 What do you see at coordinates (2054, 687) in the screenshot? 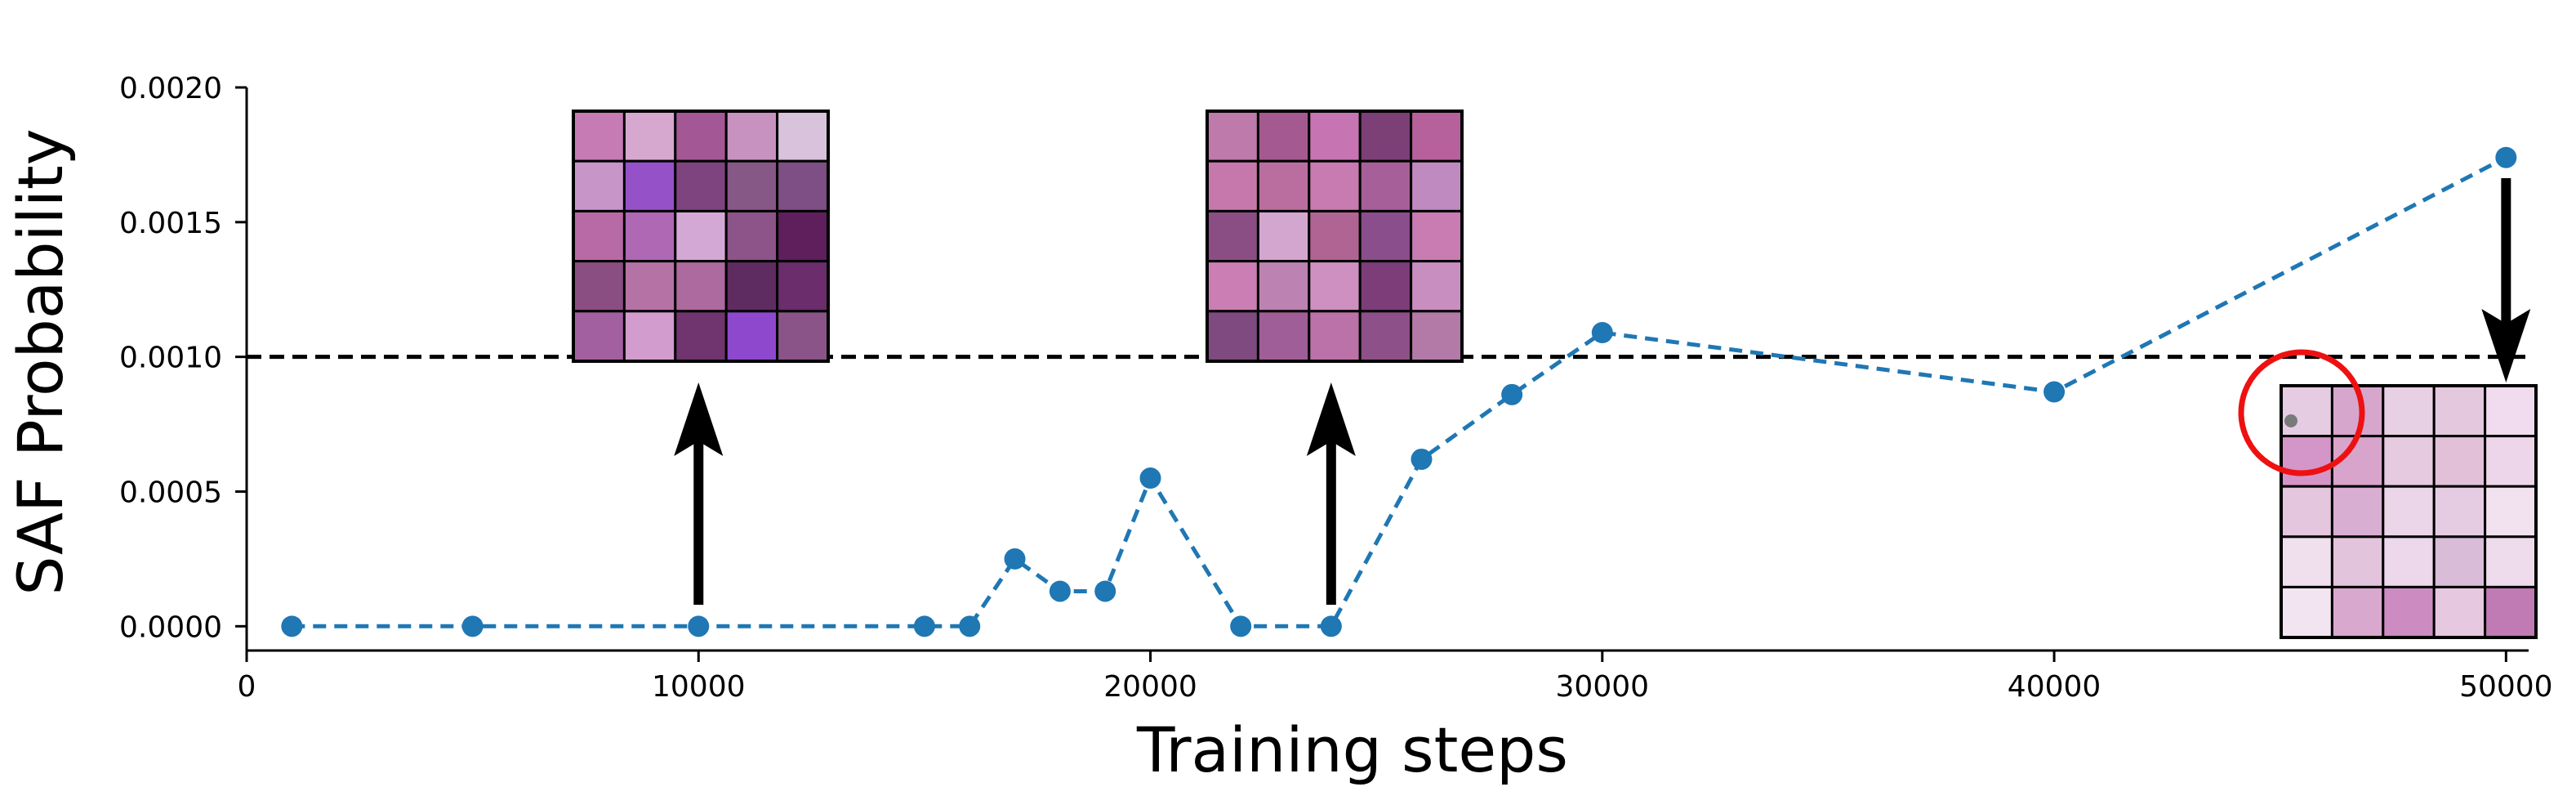
I see `x-tick-label: 40000` at bounding box center [2054, 687].